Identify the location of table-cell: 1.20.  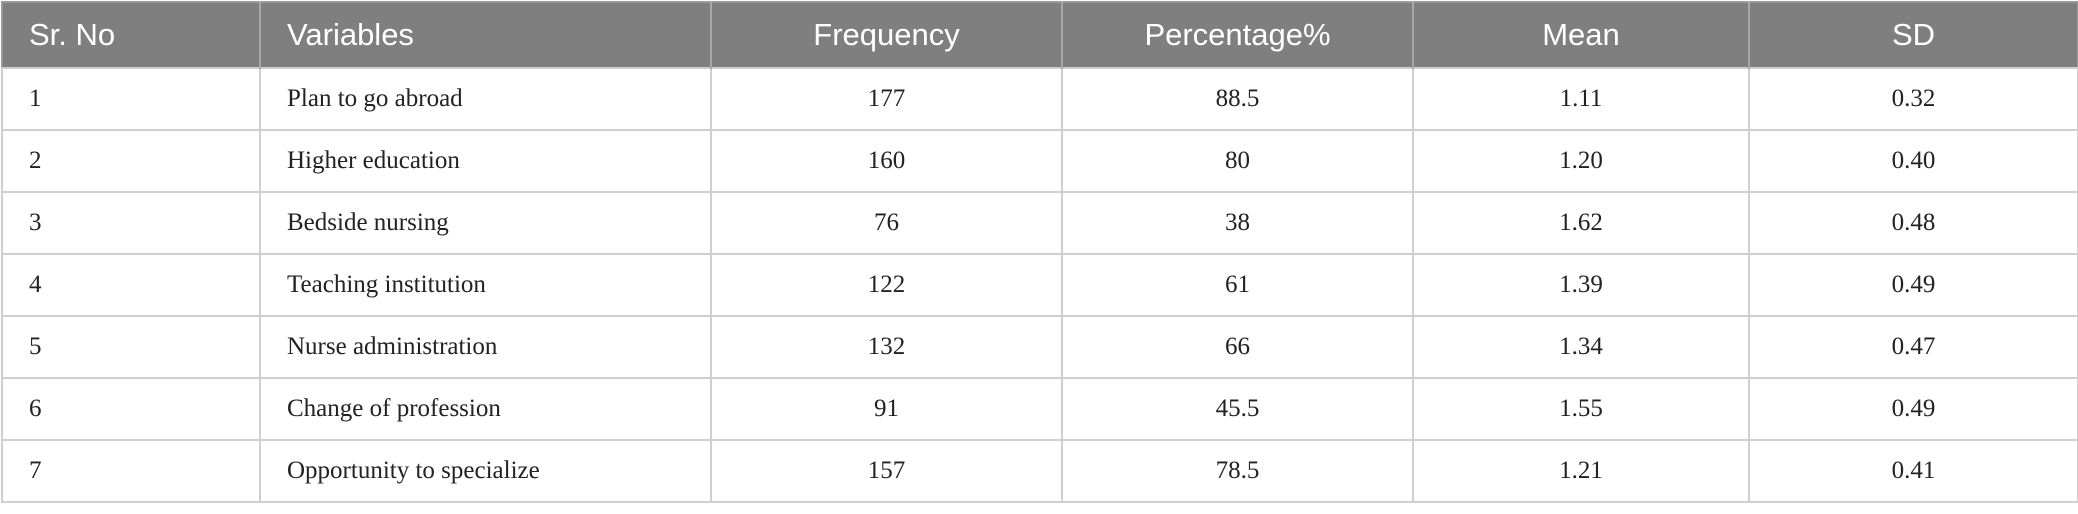
(1581, 161).